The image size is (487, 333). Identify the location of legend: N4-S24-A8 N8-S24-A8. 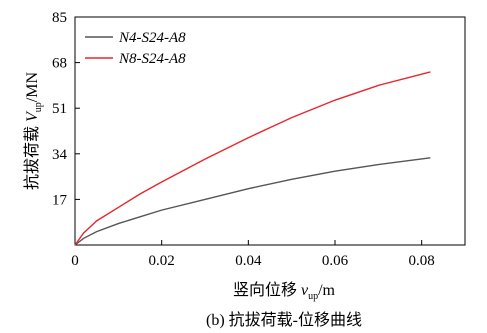
(135, 48).